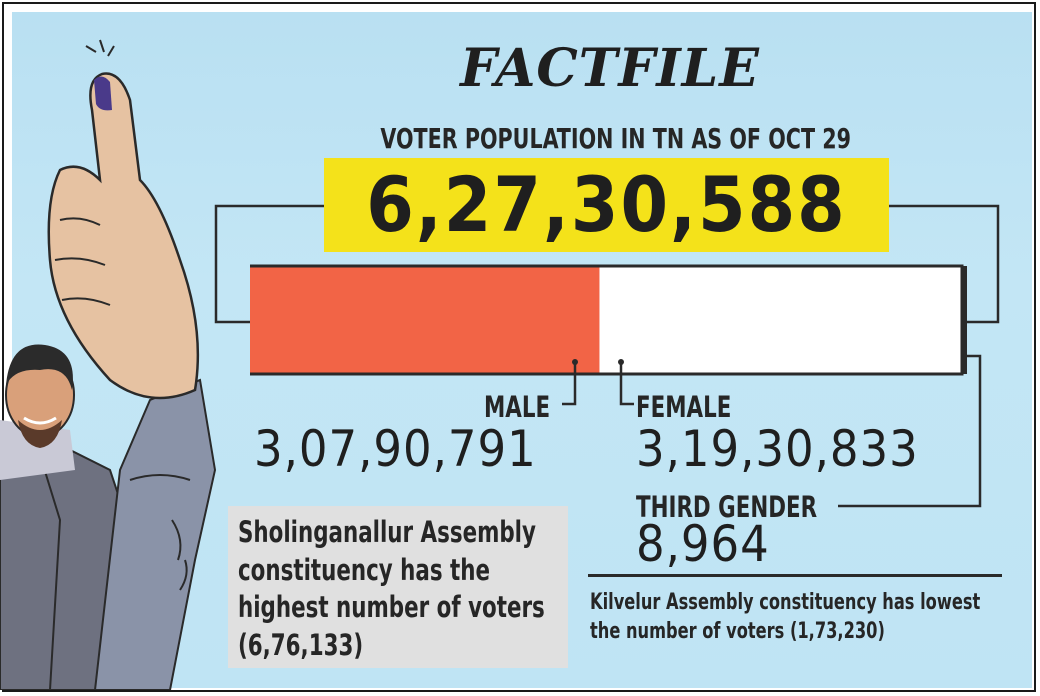 The width and height of the screenshot is (1040, 696). What do you see at coordinates (777, 449) in the screenshot?
I see `female-value: 3,19,30,833` at bounding box center [777, 449].